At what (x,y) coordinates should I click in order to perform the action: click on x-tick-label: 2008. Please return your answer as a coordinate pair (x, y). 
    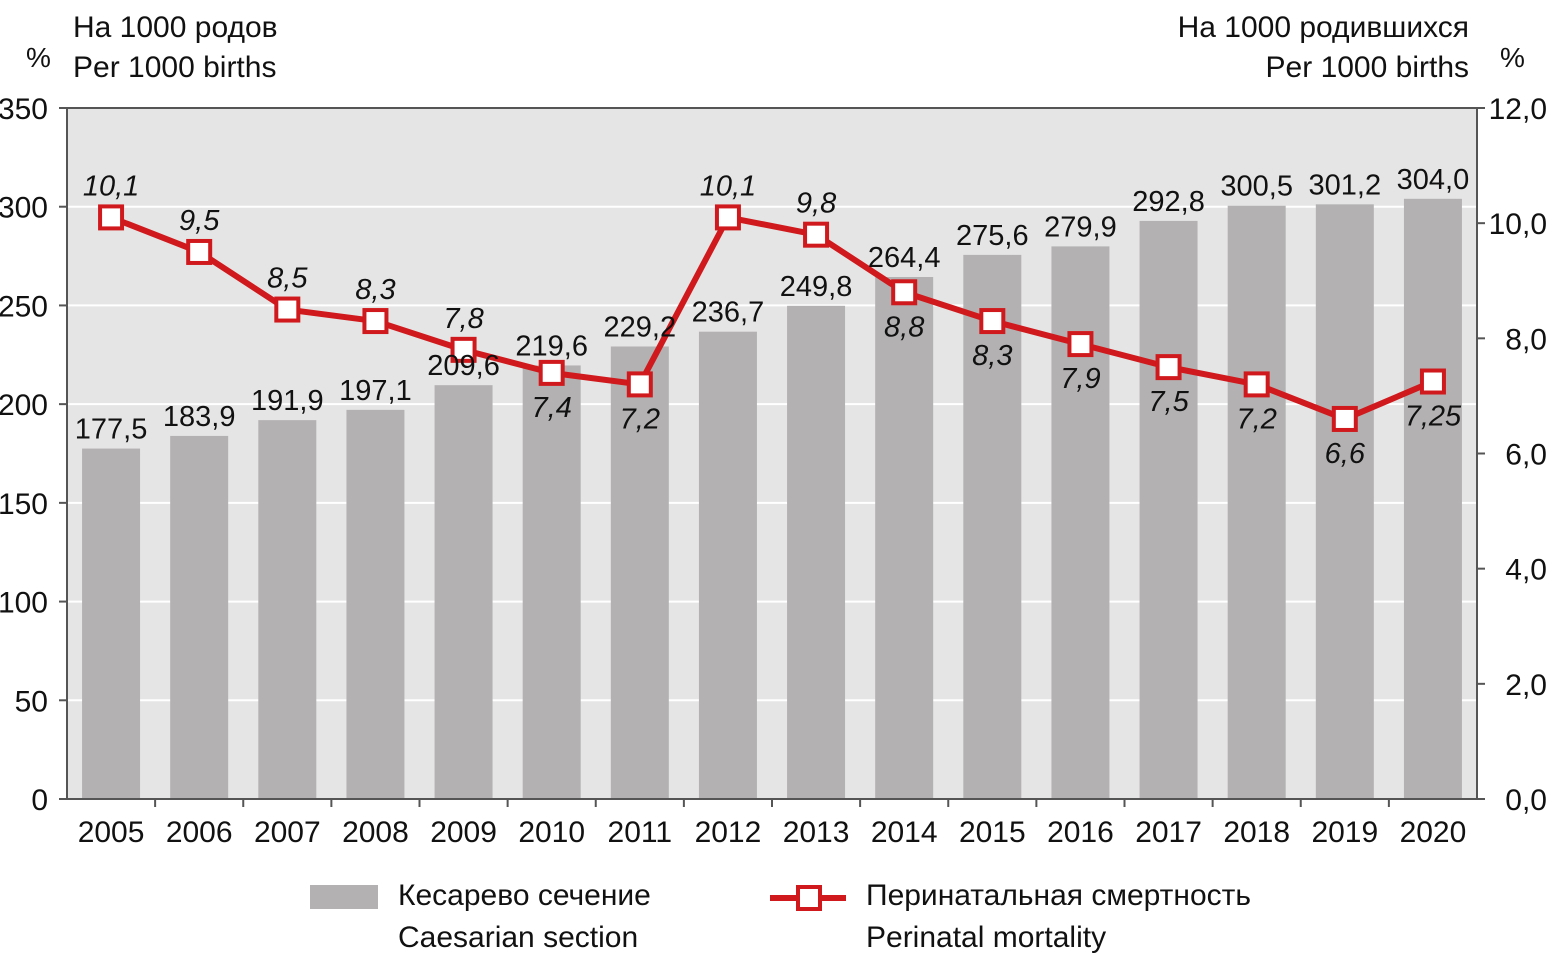
    Looking at the image, I should click on (375, 832).